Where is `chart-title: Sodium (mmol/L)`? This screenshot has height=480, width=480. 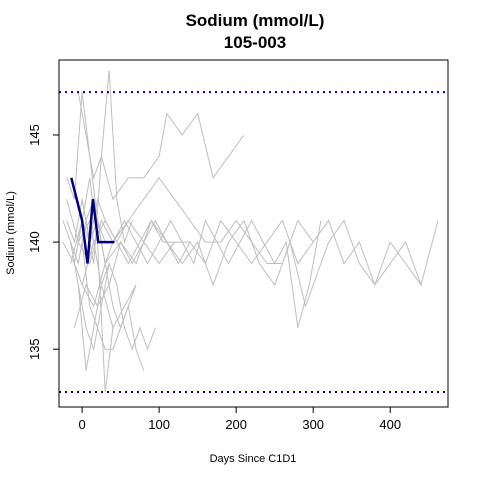
chart-title: Sodium (mmol/L) is located at coordinates (255, 20).